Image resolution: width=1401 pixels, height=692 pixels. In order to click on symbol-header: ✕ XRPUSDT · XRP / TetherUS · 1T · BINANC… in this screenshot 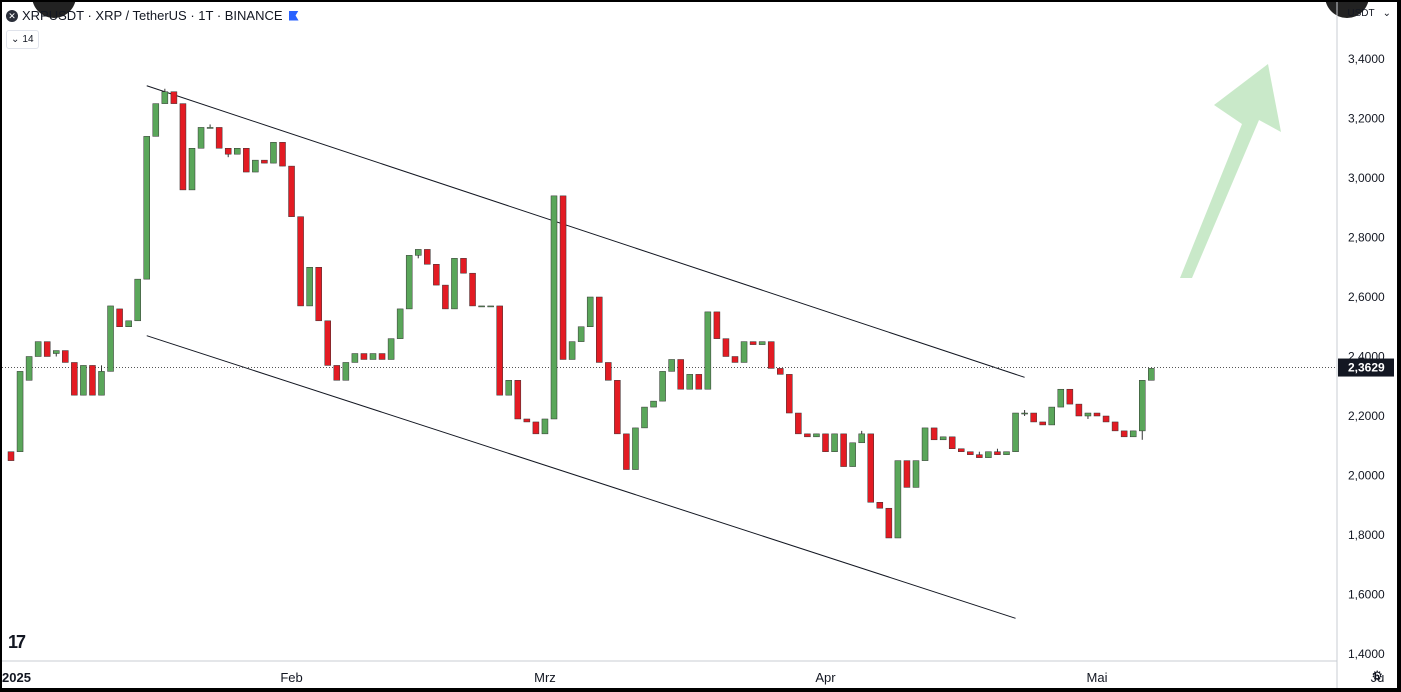, I will do `click(152, 15)`.